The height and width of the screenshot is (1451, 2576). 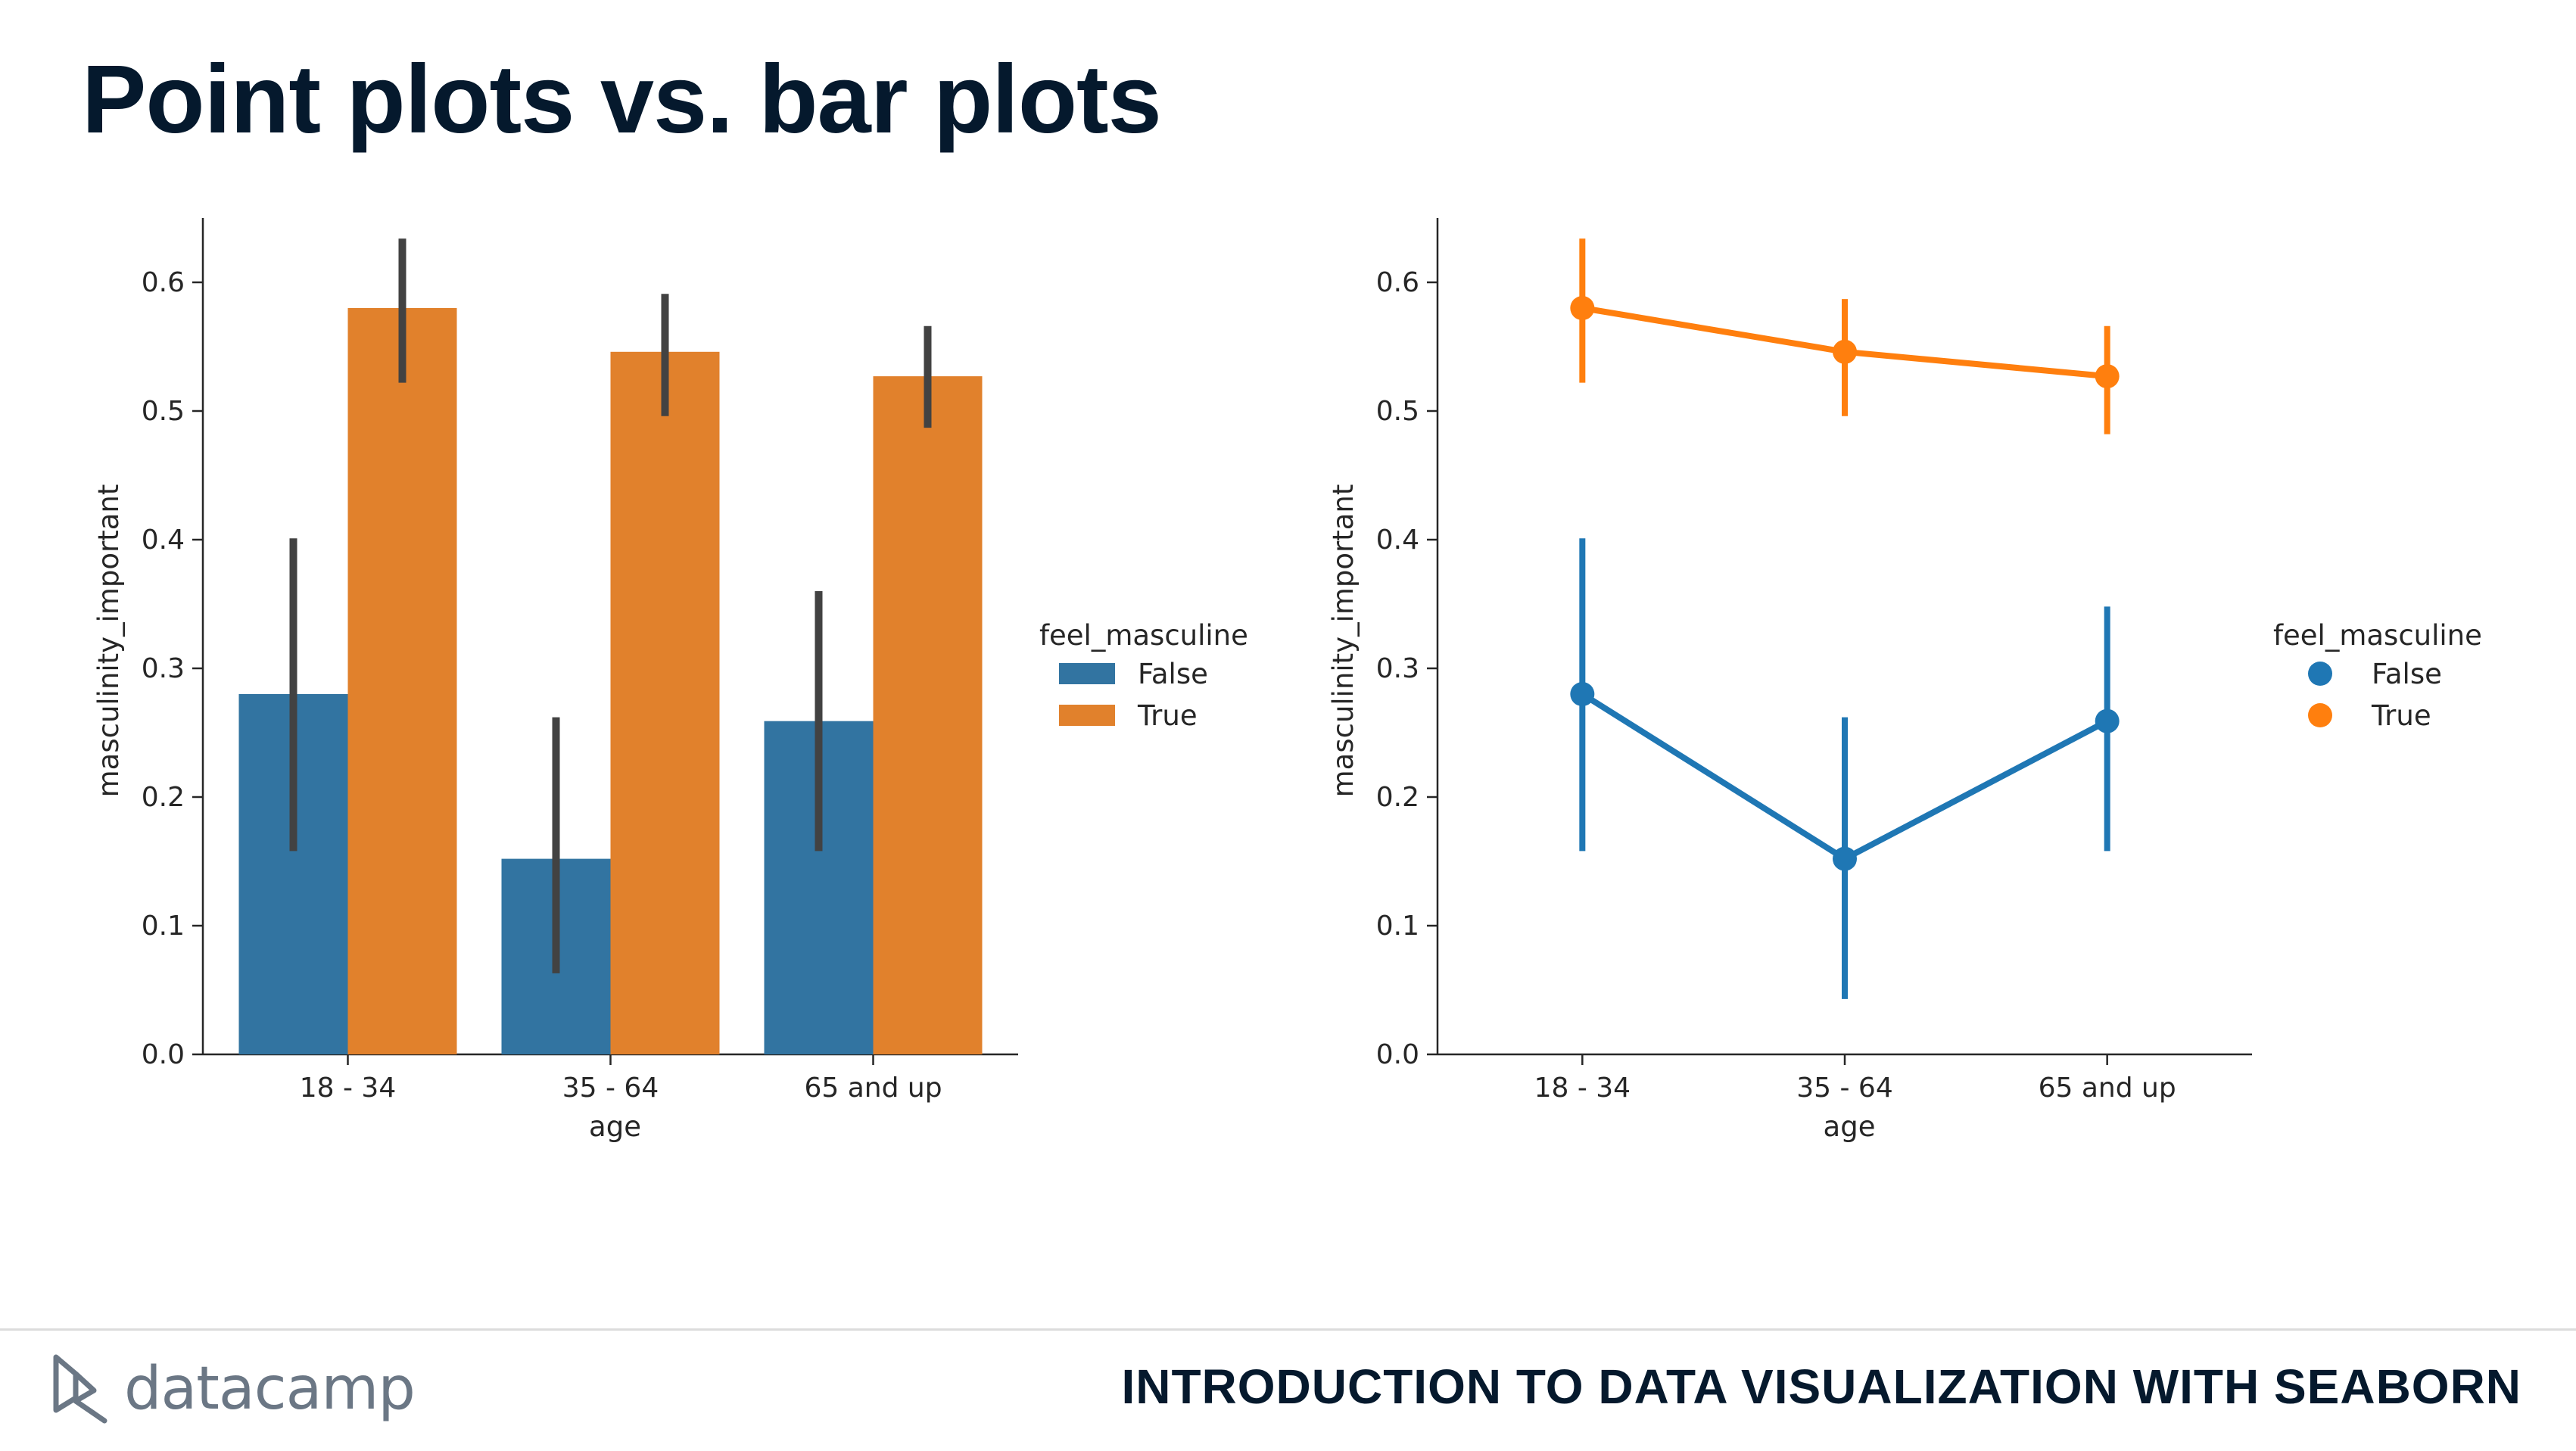 What do you see at coordinates (1397, 540) in the screenshot?
I see `point-y-tick-label: 0.4` at bounding box center [1397, 540].